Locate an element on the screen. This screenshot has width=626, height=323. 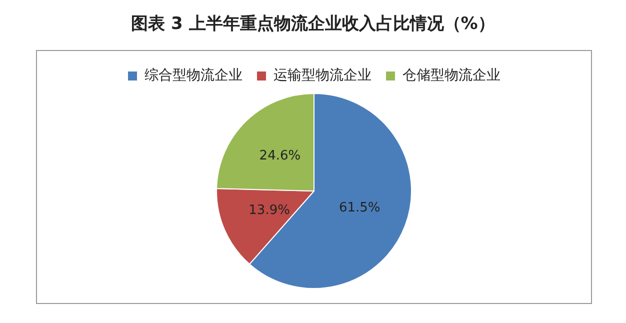
chart-title: 图表 3 上半年重点物流企业收入占比情况（%） is located at coordinates (313, 24).